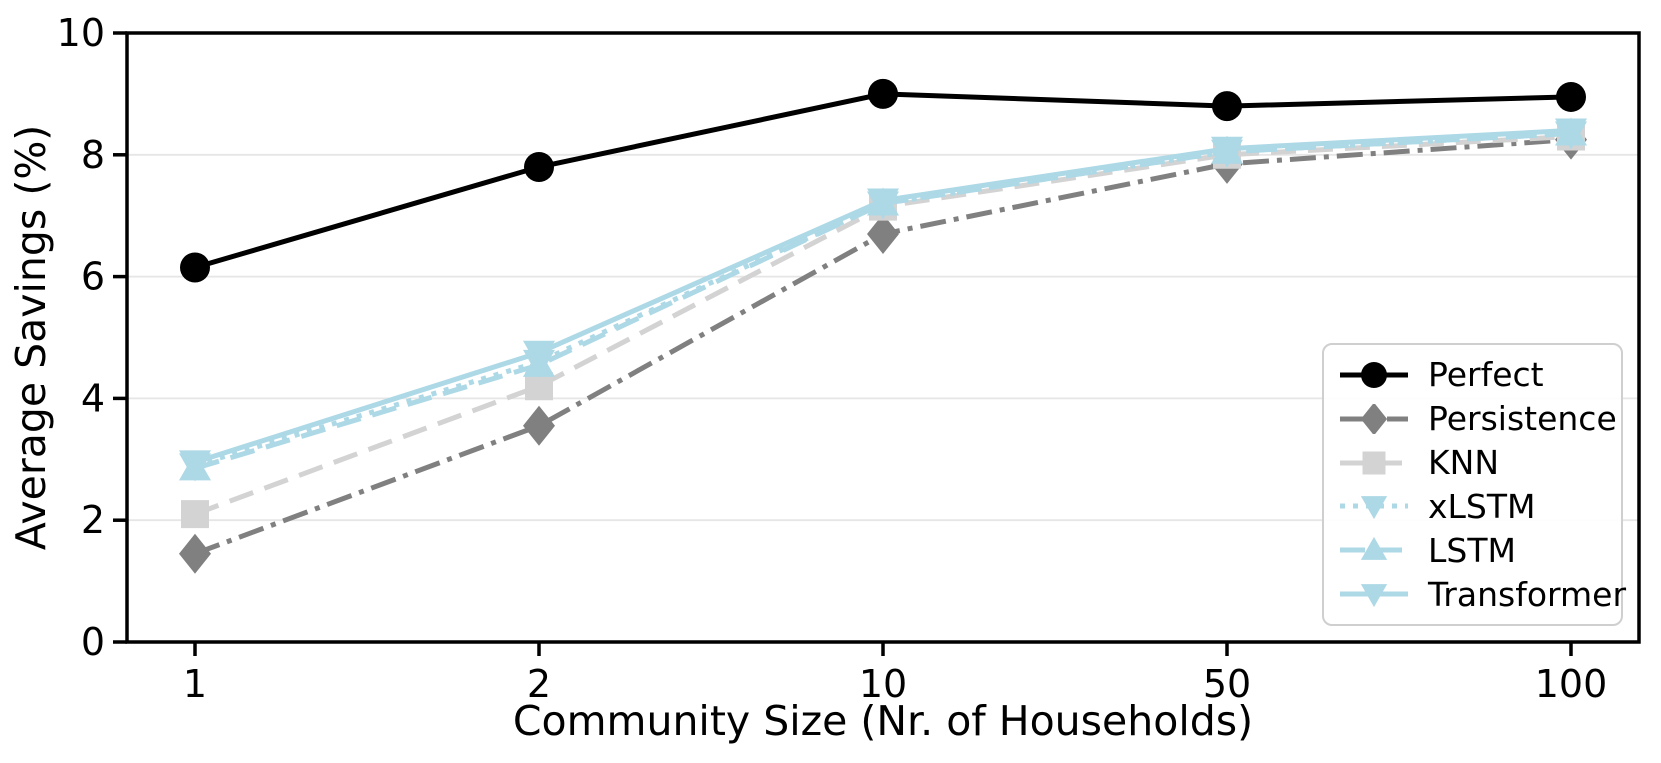 This screenshot has height=763, width=1661. What do you see at coordinates (883, 684) in the screenshot?
I see `x-tick-label-10: 10` at bounding box center [883, 684].